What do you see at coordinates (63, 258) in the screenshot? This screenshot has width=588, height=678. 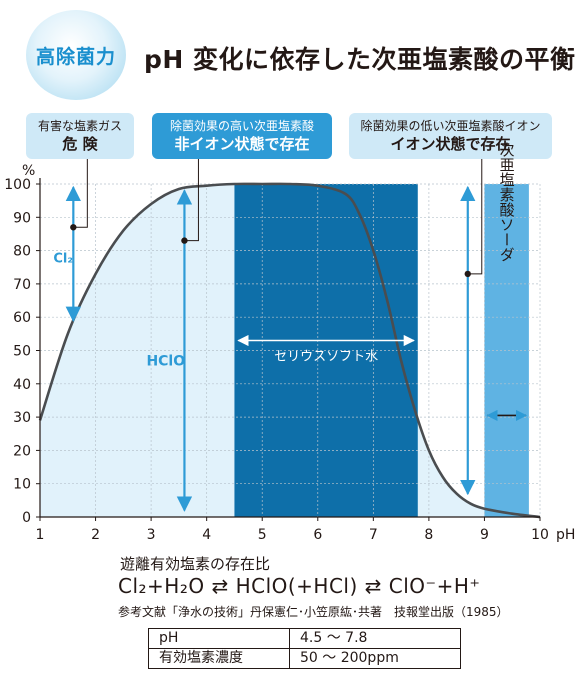 I see `species-label-cl2: Cl₂` at bounding box center [63, 258].